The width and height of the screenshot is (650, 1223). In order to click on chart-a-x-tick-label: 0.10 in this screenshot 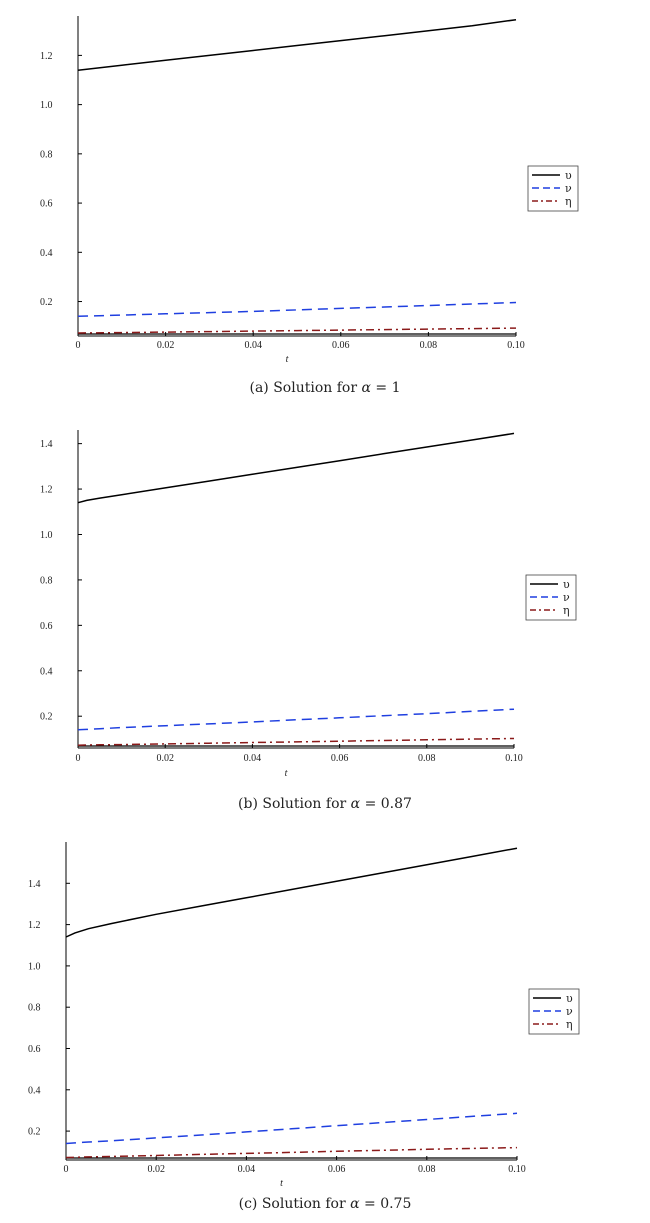, I will do `click(516, 345)`.